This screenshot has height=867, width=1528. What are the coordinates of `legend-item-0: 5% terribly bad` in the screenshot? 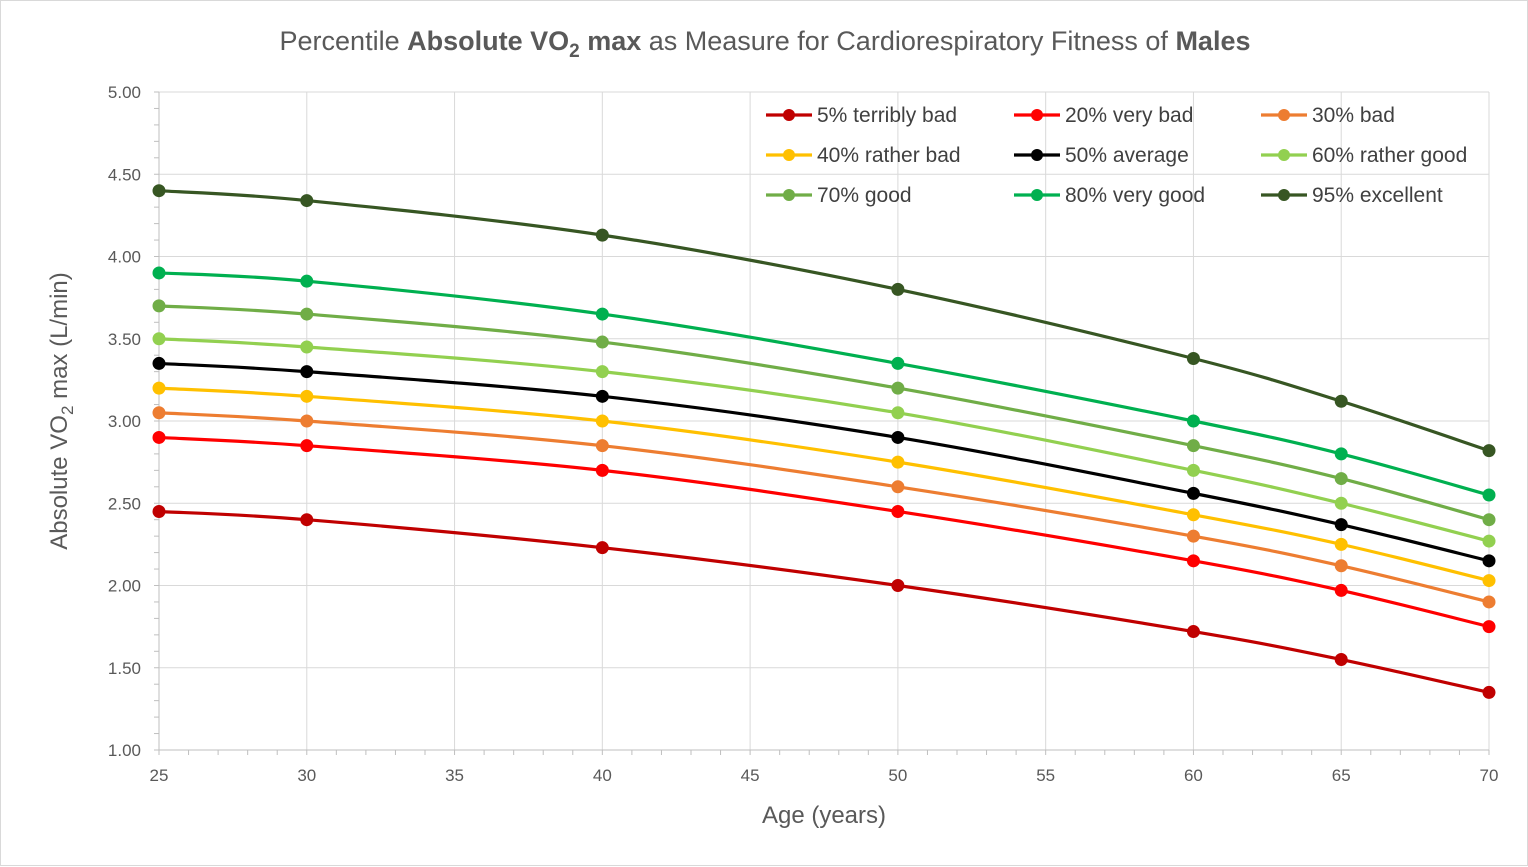 It's located at (861, 115).